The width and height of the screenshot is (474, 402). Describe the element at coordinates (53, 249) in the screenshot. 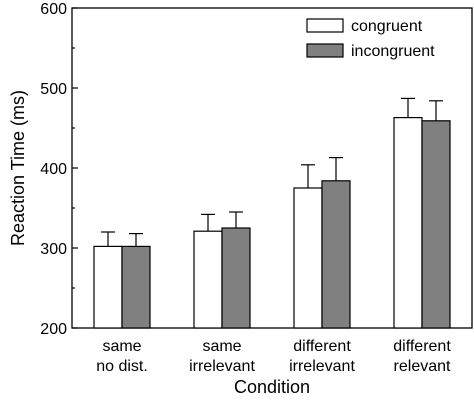

I see `y-tick-label: 300` at that location.